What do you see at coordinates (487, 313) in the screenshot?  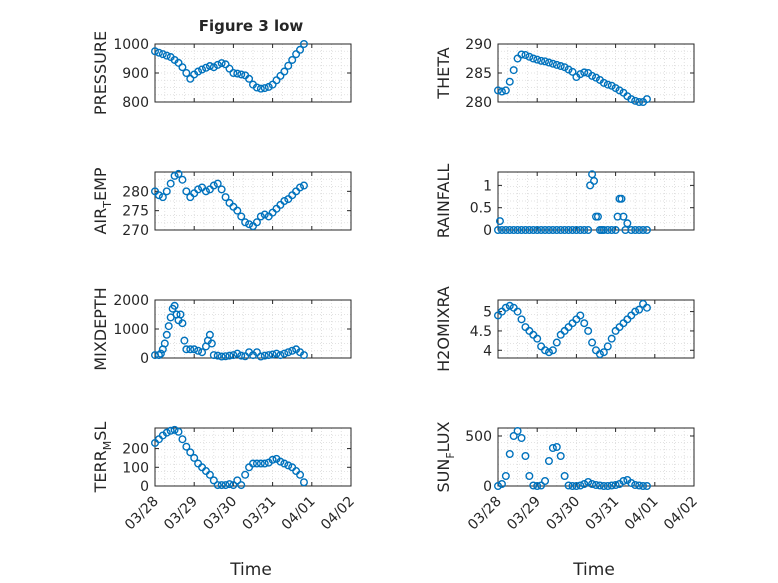 I see `y-tick-label: 5` at bounding box center [487, 313].